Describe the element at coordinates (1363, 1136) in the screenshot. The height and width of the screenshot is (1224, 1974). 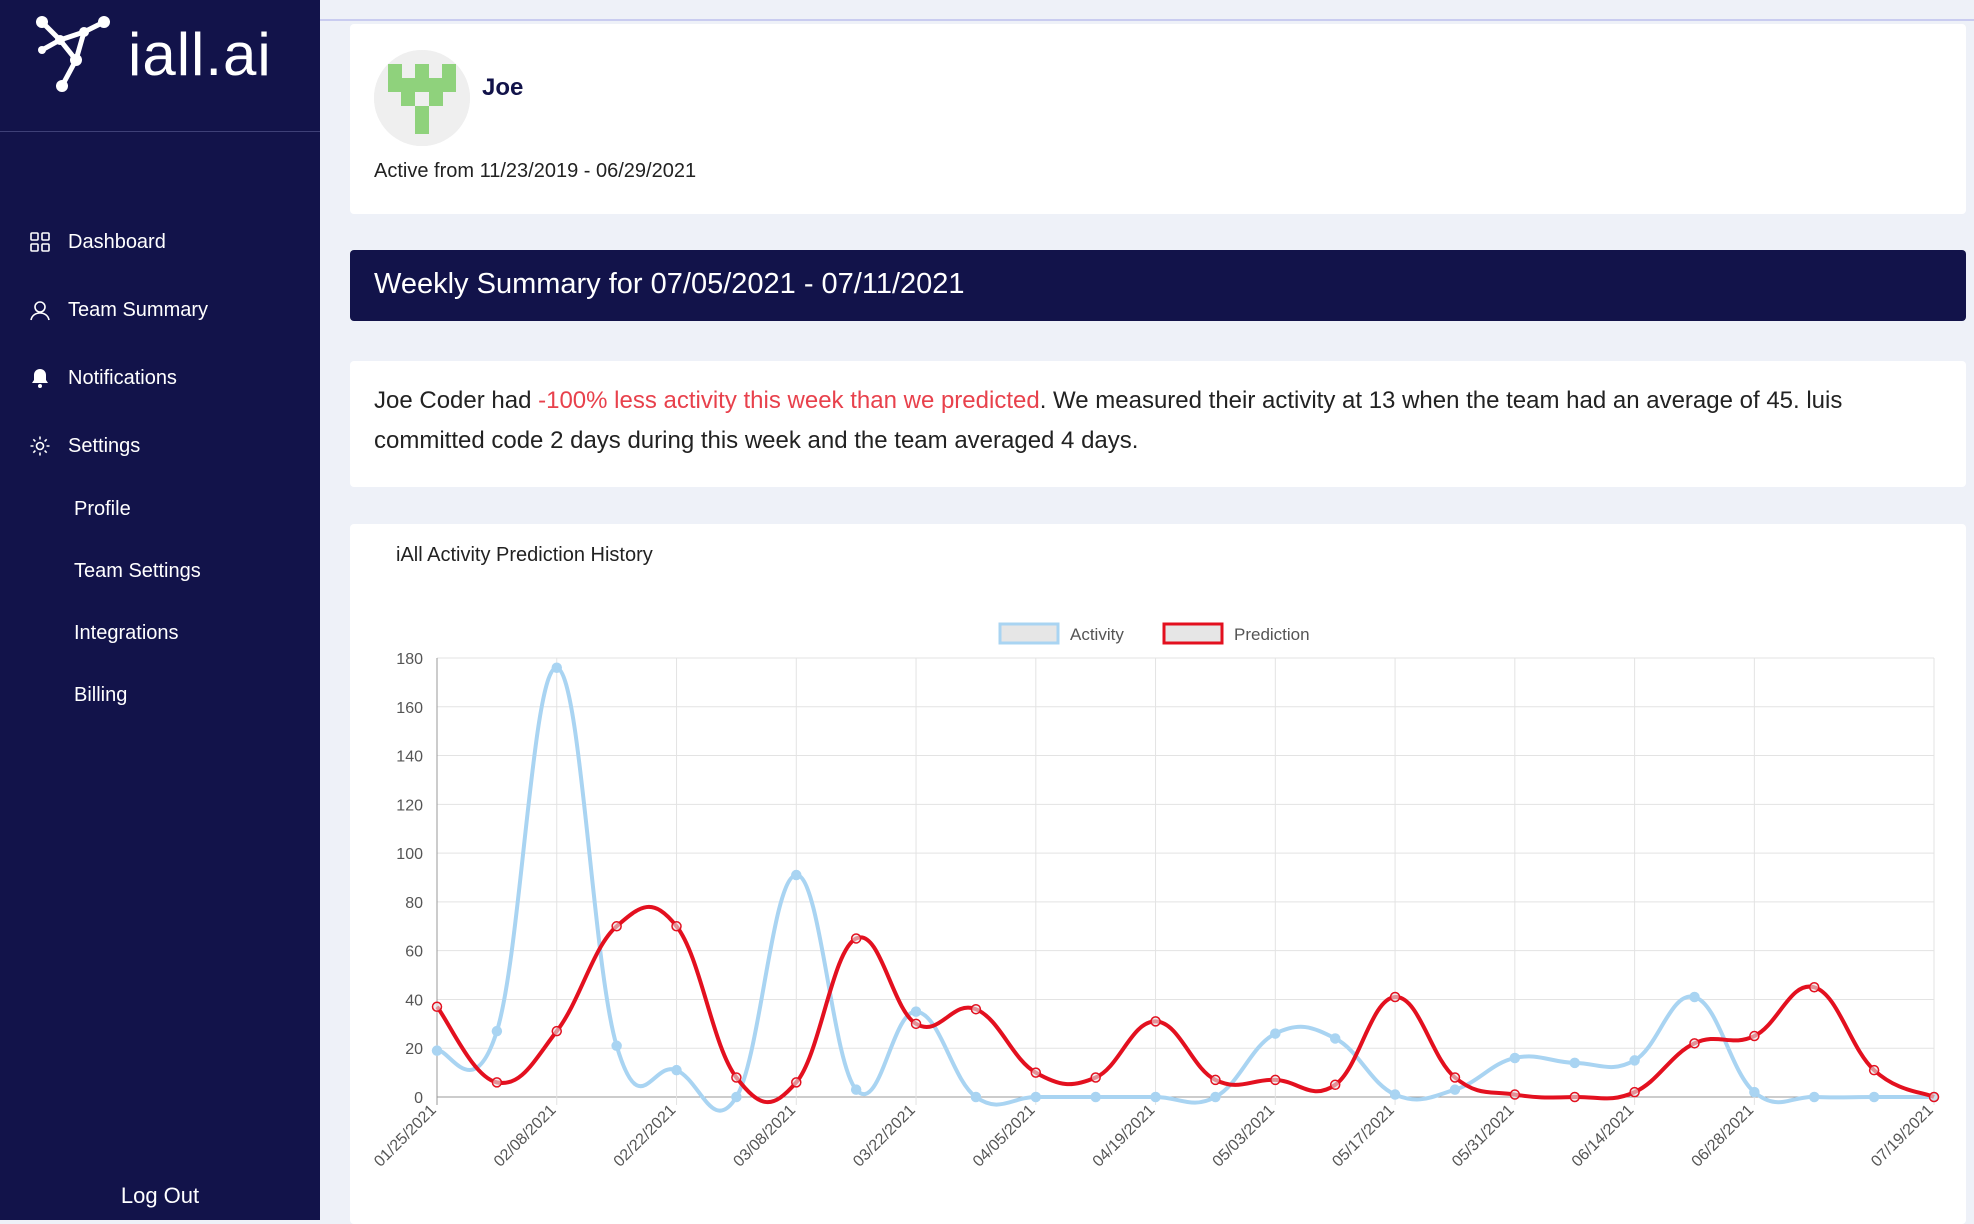
I see `x-tick-label: 05/17/2021` at that location.